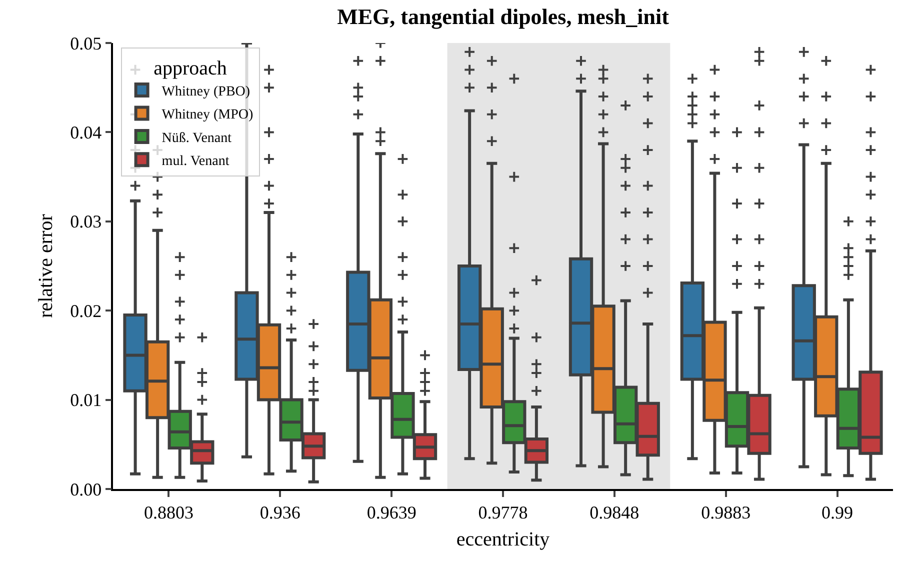 The width and height of the screenshot is (910, 570). Describe the element at coordinates (280, 512) in the screenshot. I see `x-tick-label: 0.936` at that location.